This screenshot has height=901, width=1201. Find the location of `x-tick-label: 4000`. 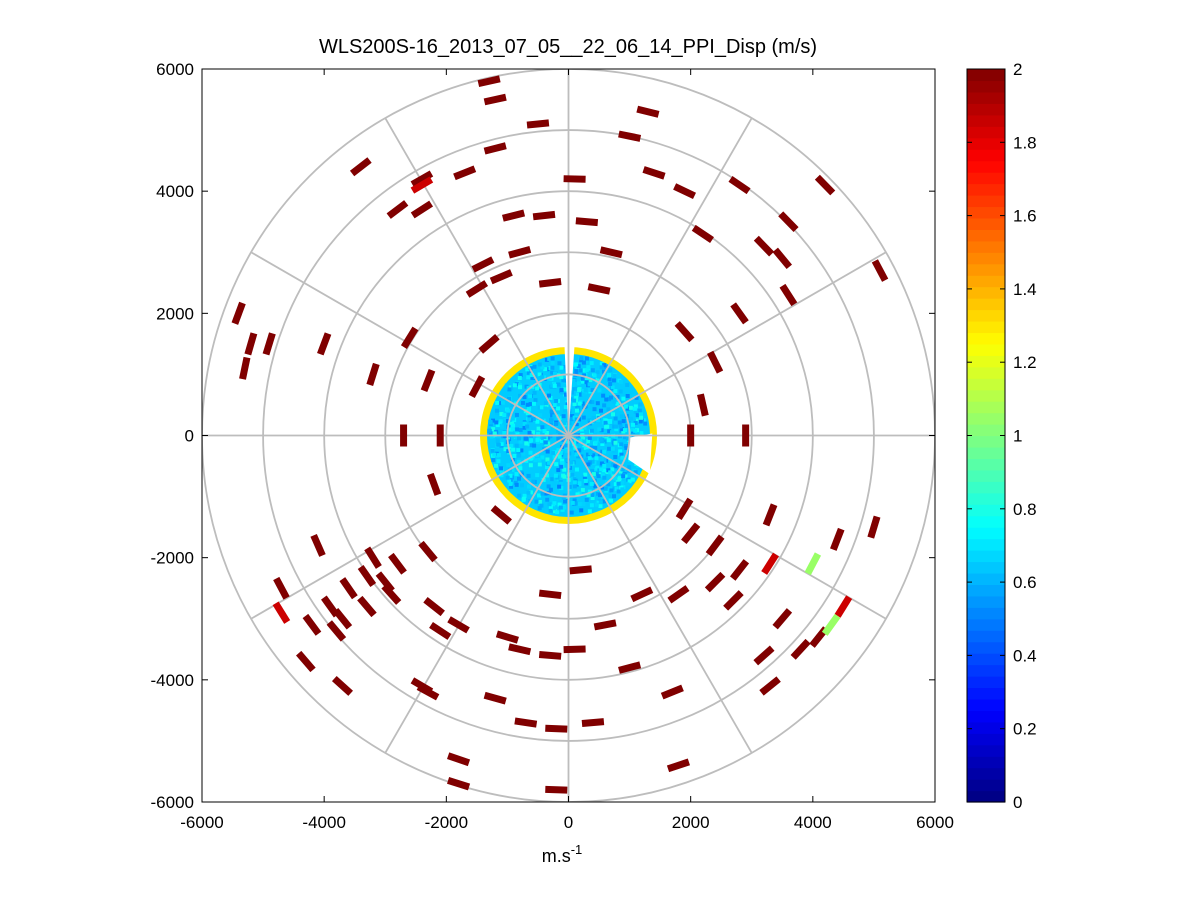

x-tick-label: 4000 is located at coordinates (813, 822).